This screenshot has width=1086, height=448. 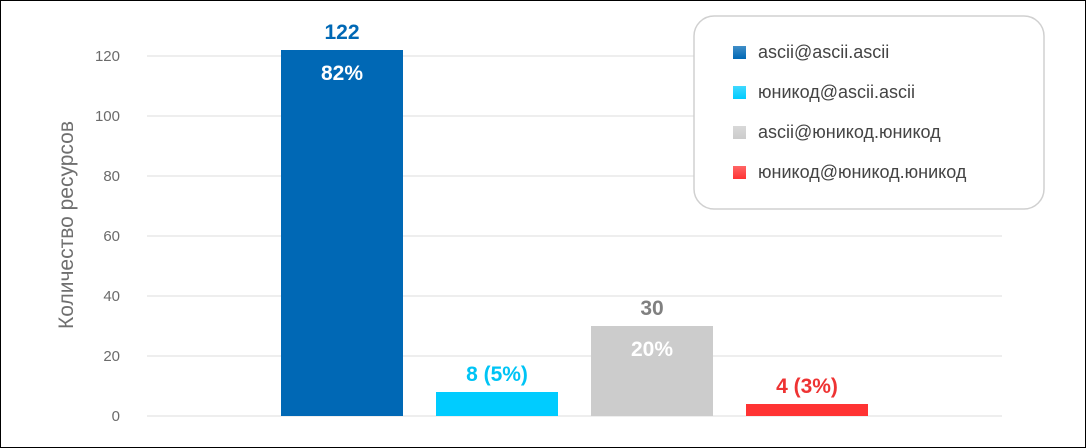 I want to click on y-axis-ticks: 0 20 40 60 80 100 120, so click(x=107, y=236).